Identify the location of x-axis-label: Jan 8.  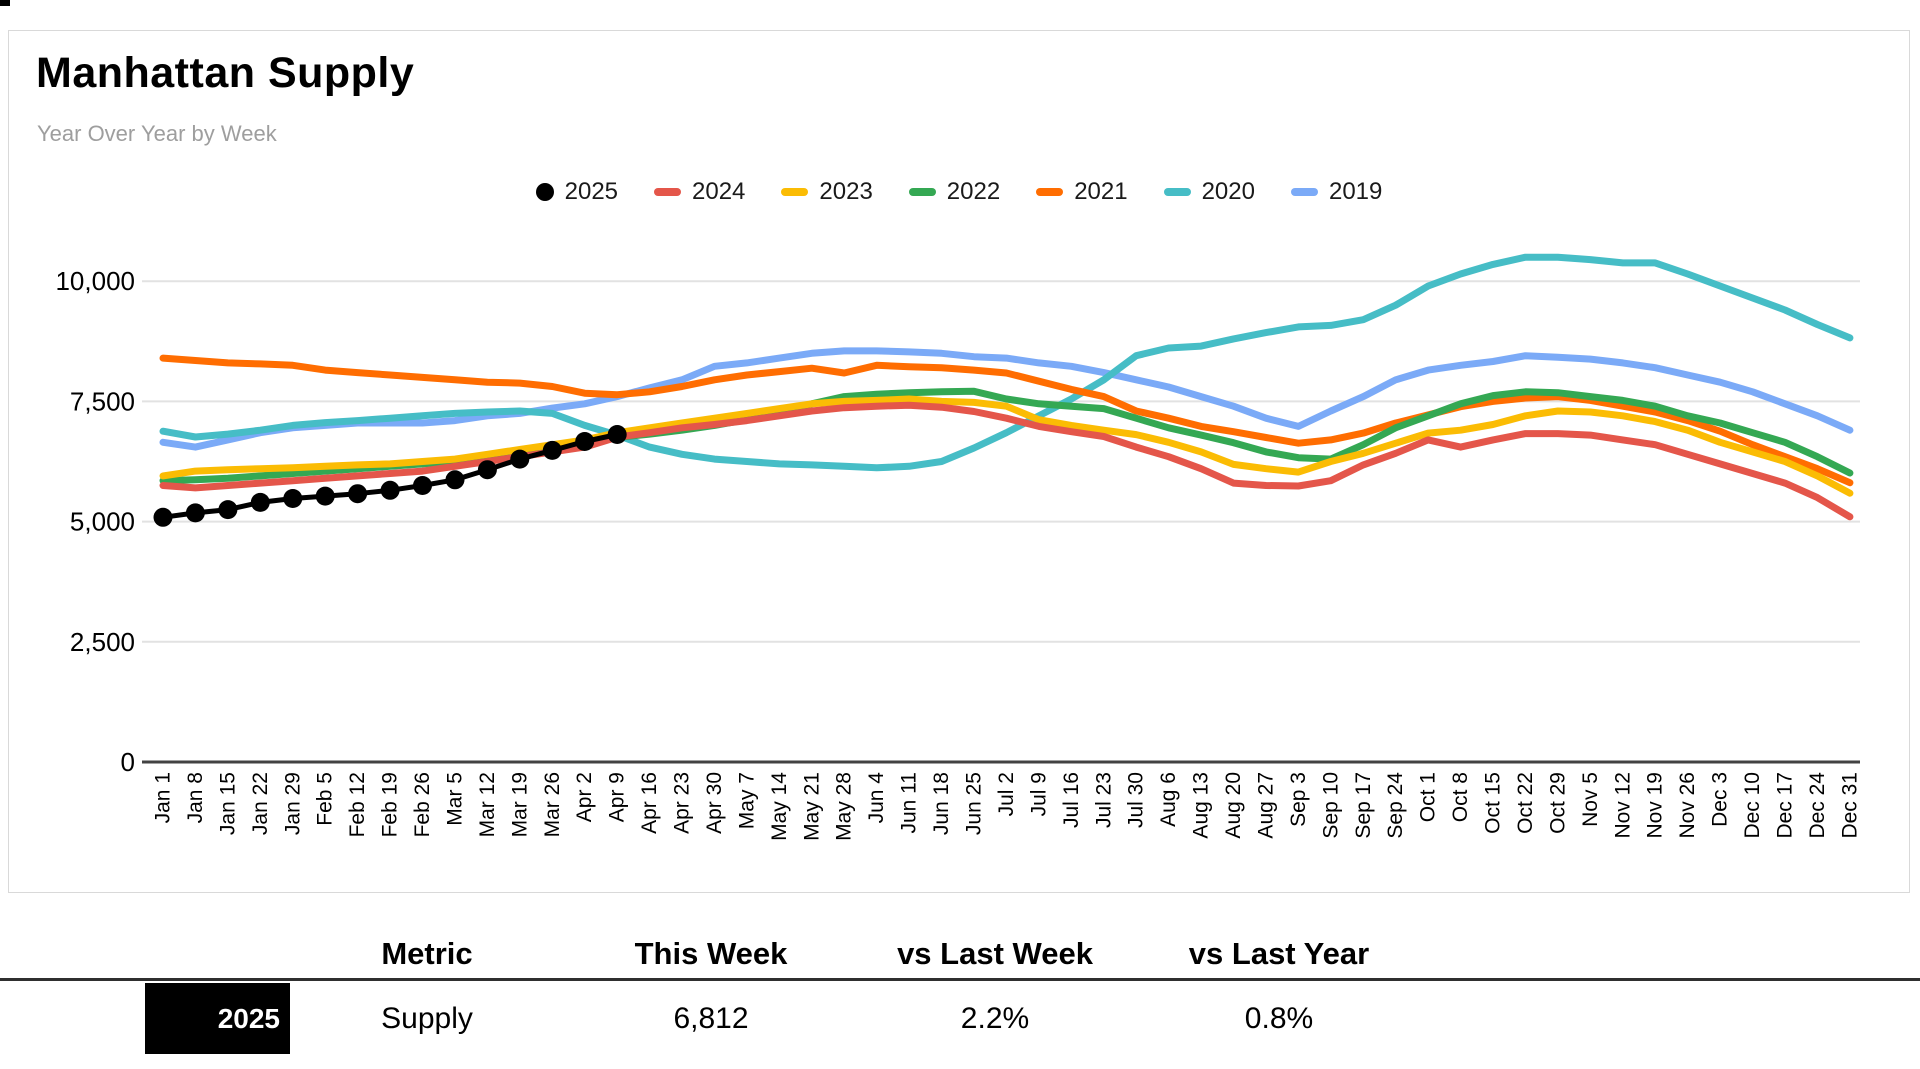
(195, 797).